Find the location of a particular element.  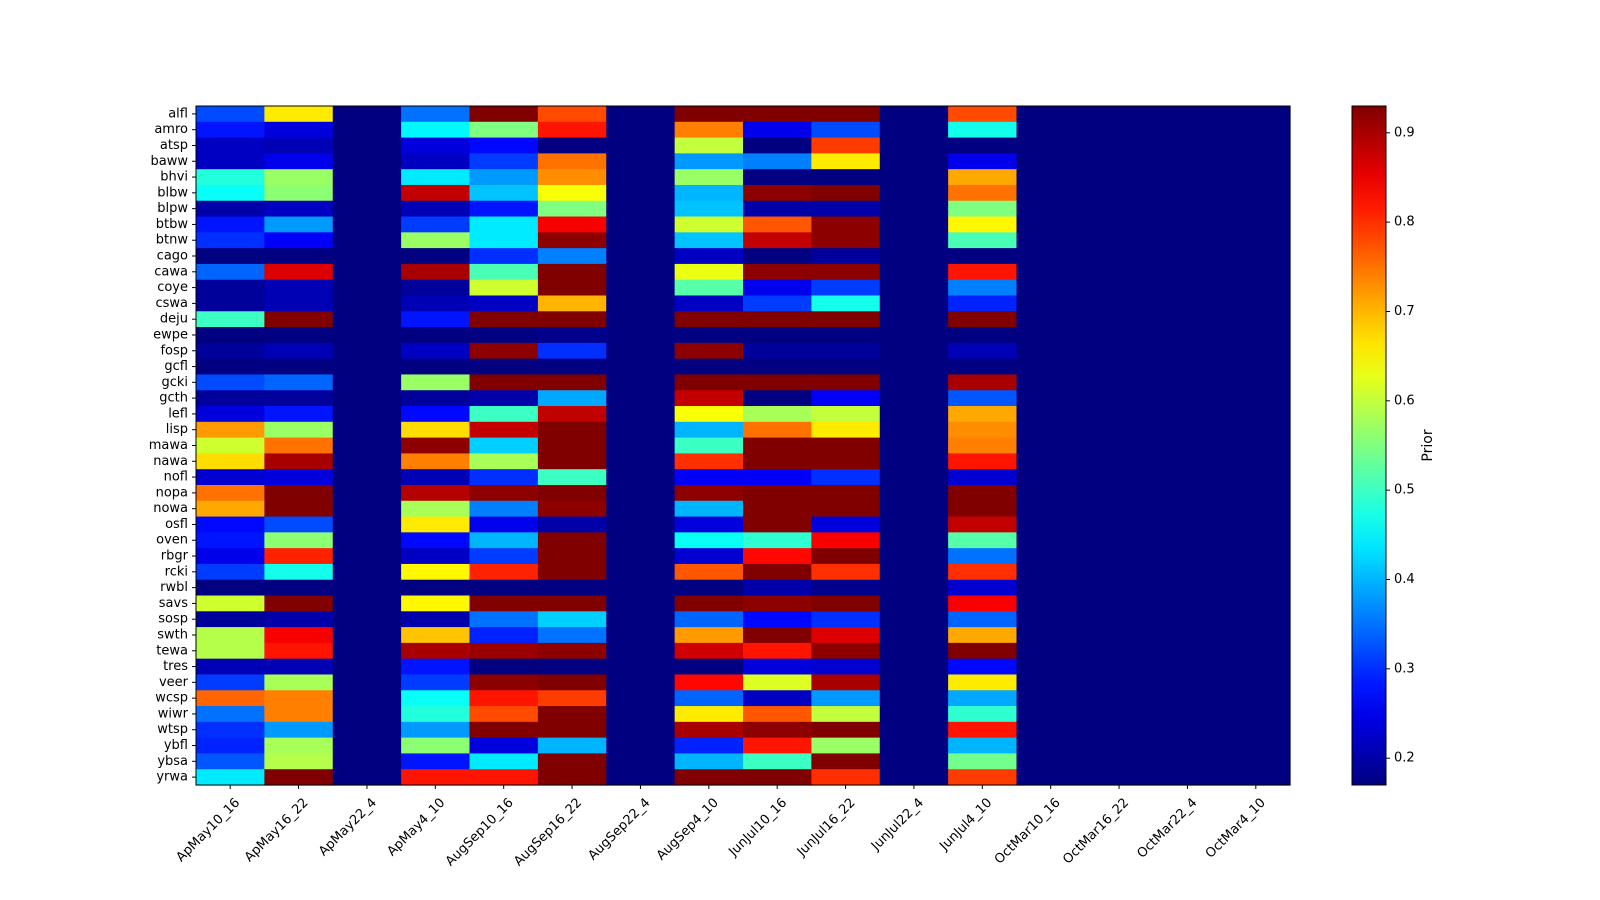

colorbar: 0.2 0.3 0.4 0.5 0.6 0.7 0.8 0.9 Prior is located at coordinates (1393, 445).